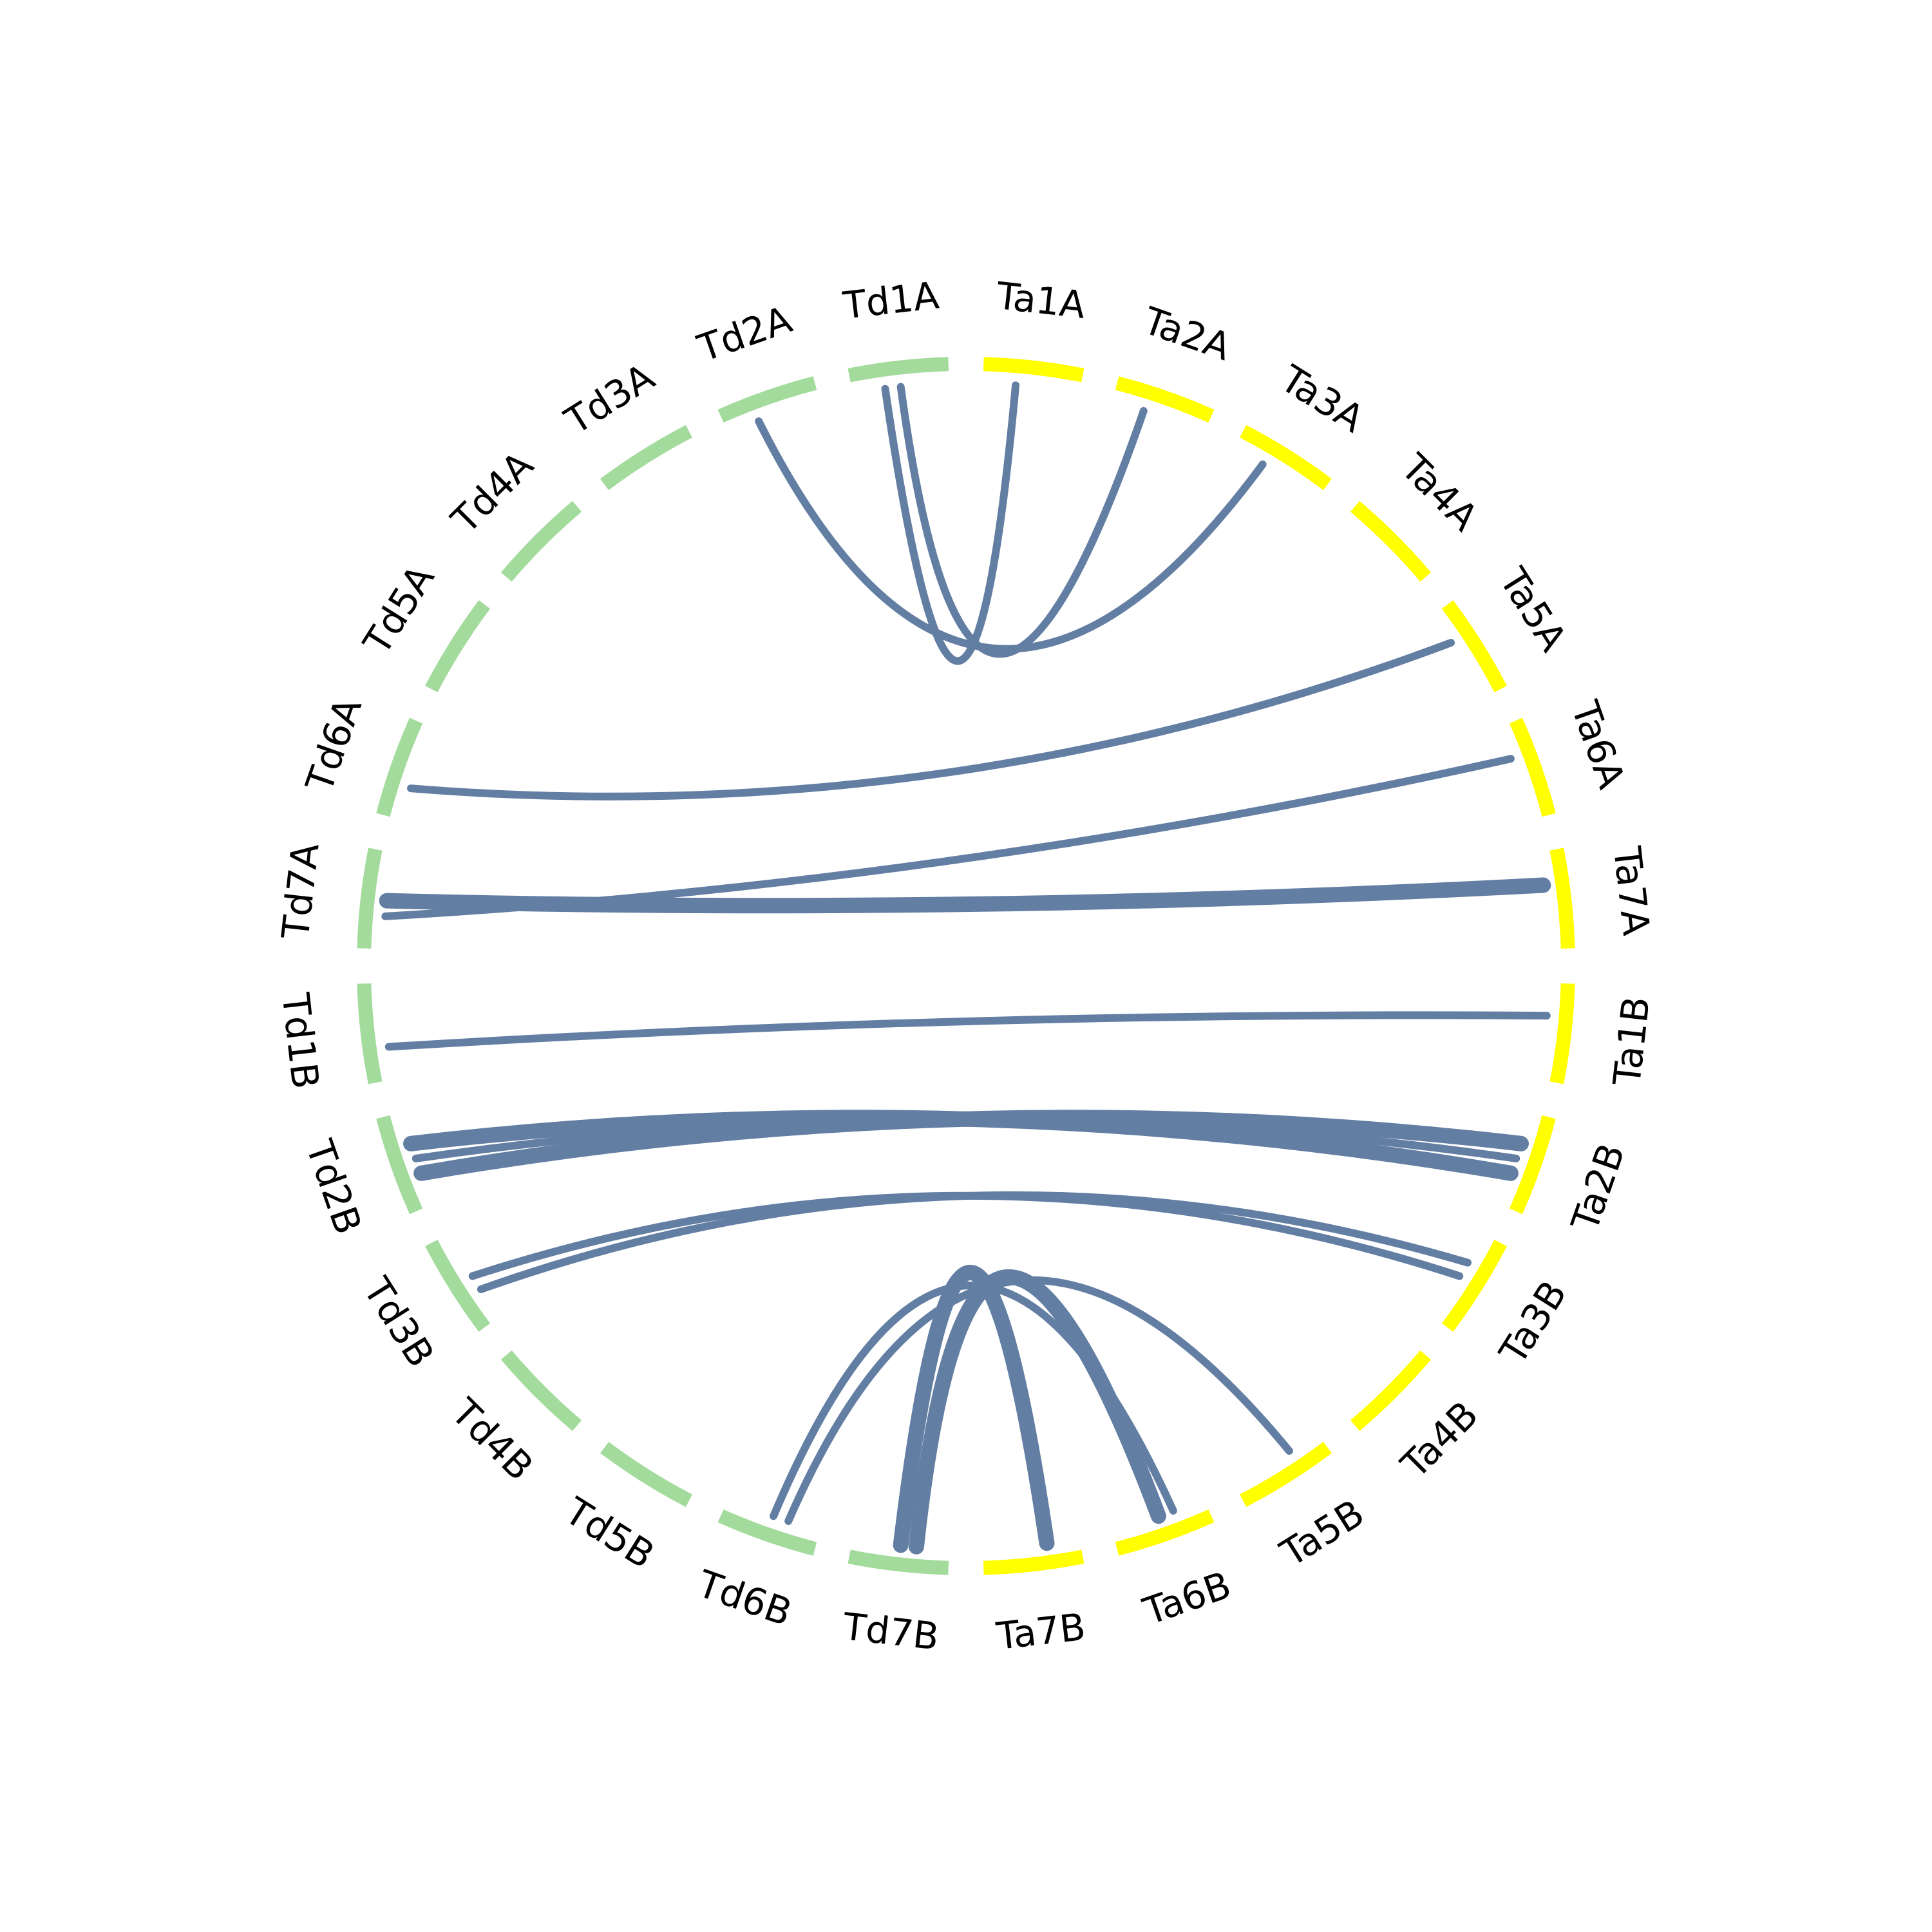 The image size is (1932, 1932). What do you see at coordinates (1187, 334) in the screenshot?
I see `segment-label-ta2a: Ta2A` at bounding box center [1187, 334].